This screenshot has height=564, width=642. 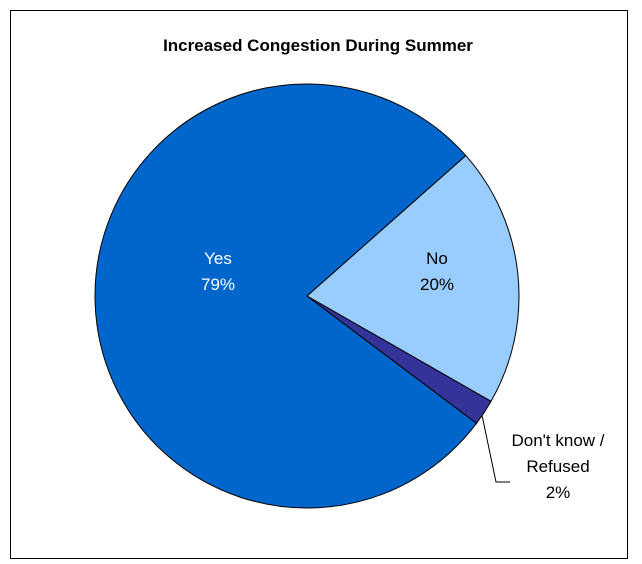 I want to click on data-label-no: No 20%, so click(x=437, y=271).